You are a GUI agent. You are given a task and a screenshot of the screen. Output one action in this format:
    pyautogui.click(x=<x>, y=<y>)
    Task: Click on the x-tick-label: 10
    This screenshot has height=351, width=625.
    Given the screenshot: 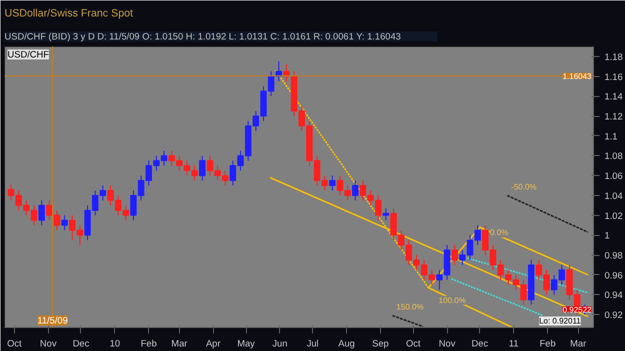 What is the action you would take?
    pyautogui.click(x=115, y=343)
    